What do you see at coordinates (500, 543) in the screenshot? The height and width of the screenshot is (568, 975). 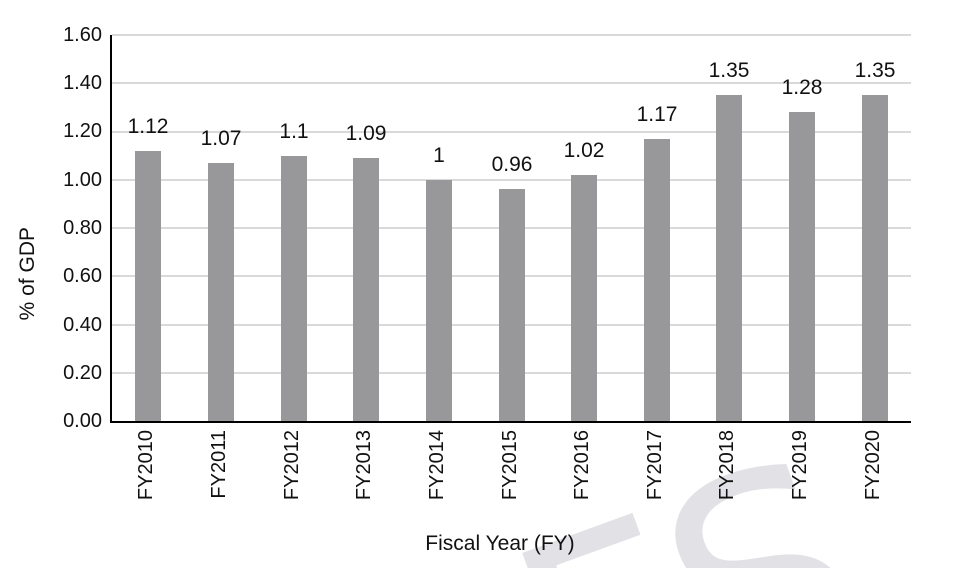 I see `x-axis-title: Fiscal Year (FY)` at bounding box center [500, 543].